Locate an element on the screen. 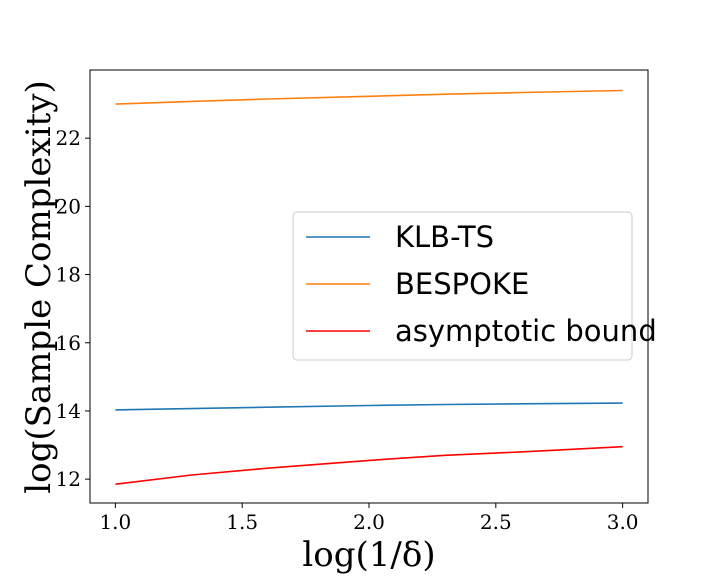  y-axis-label: log(Sample Complexity) is located at coordinates (39, 286).